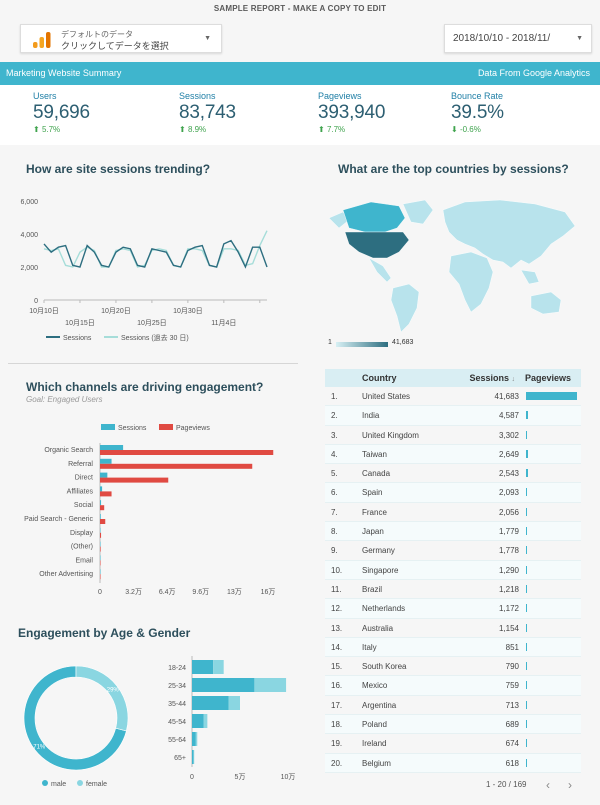 This screenshot has width=600, height=805. What do you see at coordinates (453, 706) in the screenshot?
I see `table-row: 17. Argentina 713` at bounding box center [453, 706].